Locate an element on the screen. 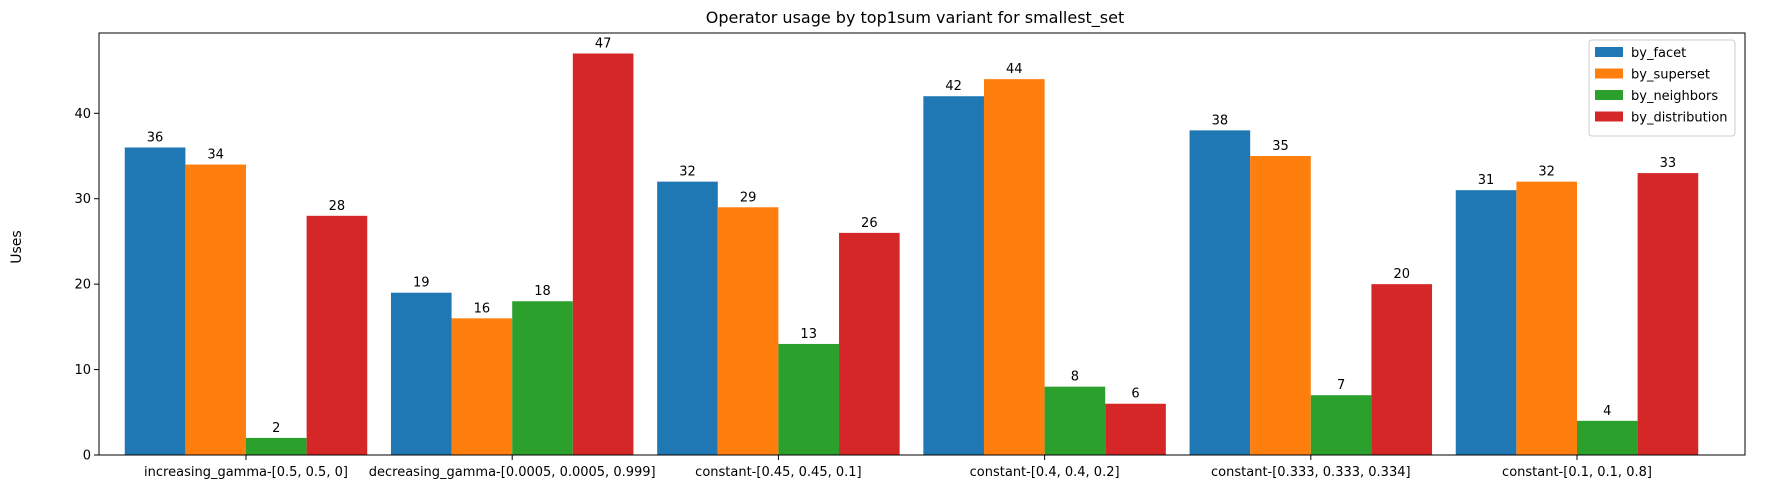 This screenshot has height=494, width=1790. data-label-by-facet-2: 19 is located at coordinates (421, 283).